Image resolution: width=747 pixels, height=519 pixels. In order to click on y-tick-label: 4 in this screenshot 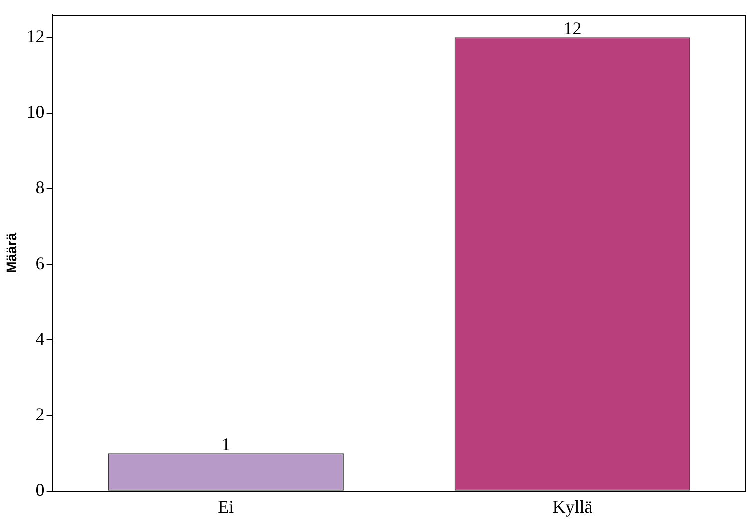, I will do `click(40, 338)`.